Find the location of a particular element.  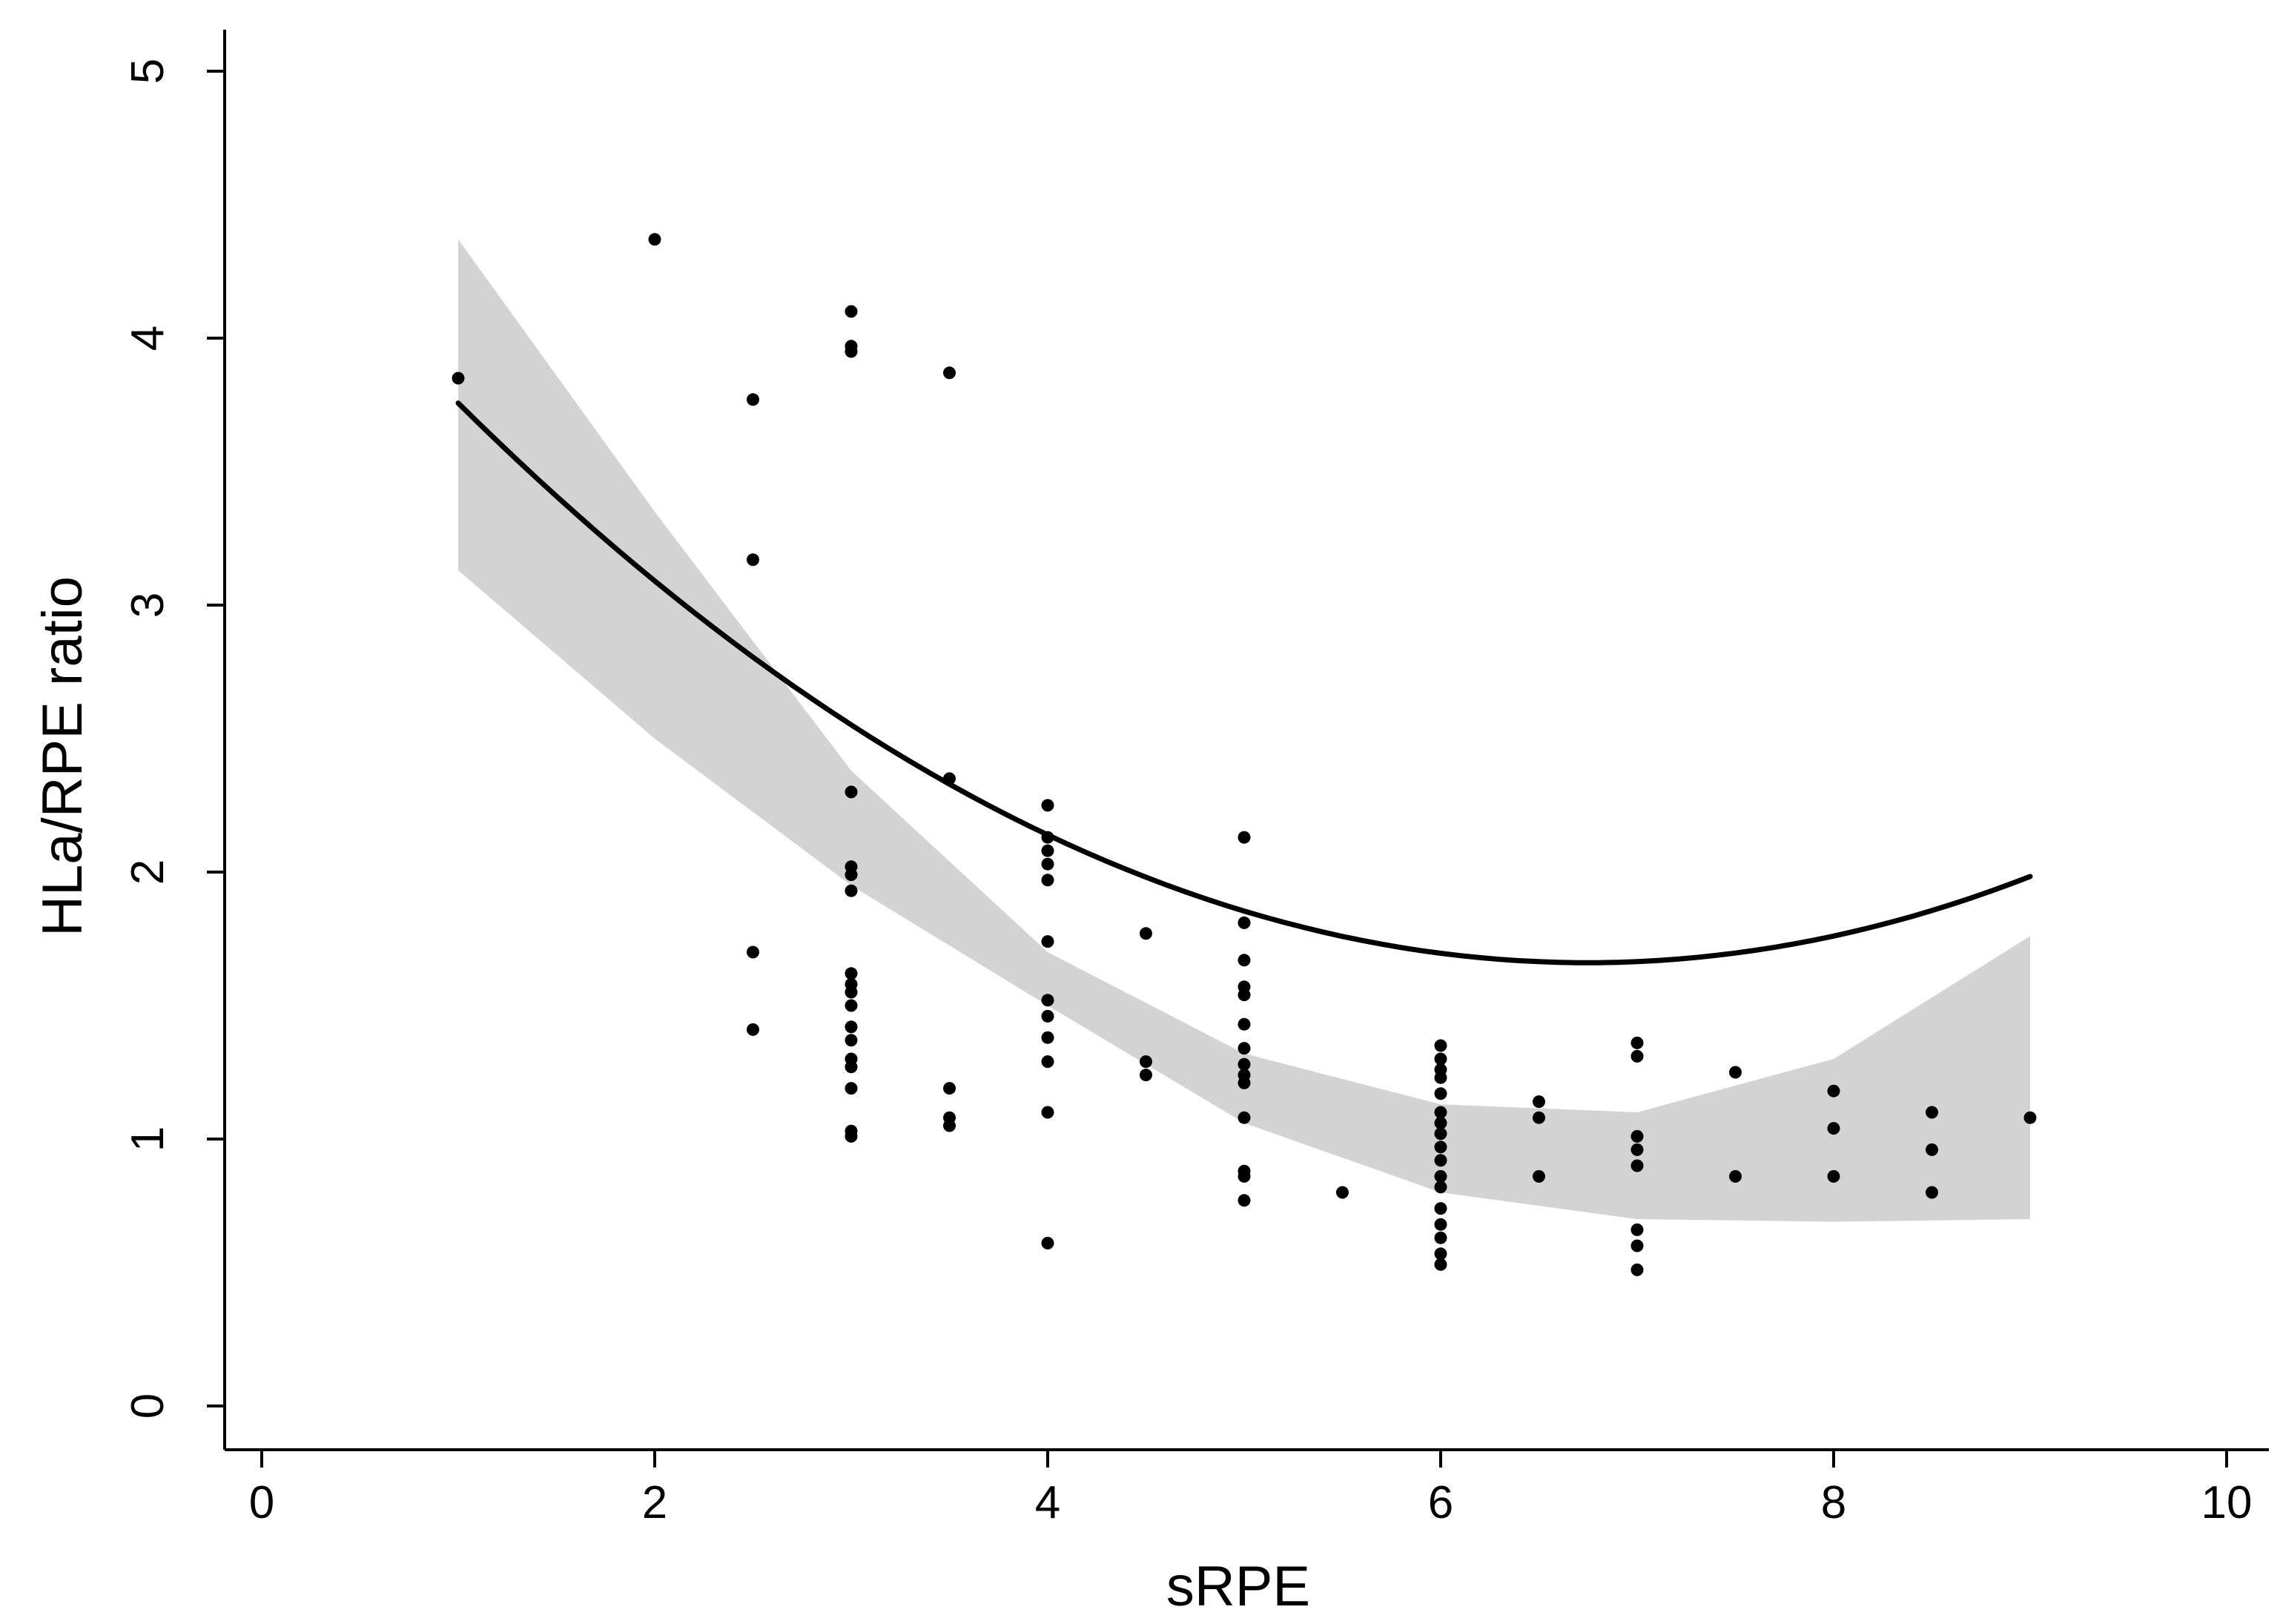

y-tick-label-3: 3 is located at coordinates (148, 605).